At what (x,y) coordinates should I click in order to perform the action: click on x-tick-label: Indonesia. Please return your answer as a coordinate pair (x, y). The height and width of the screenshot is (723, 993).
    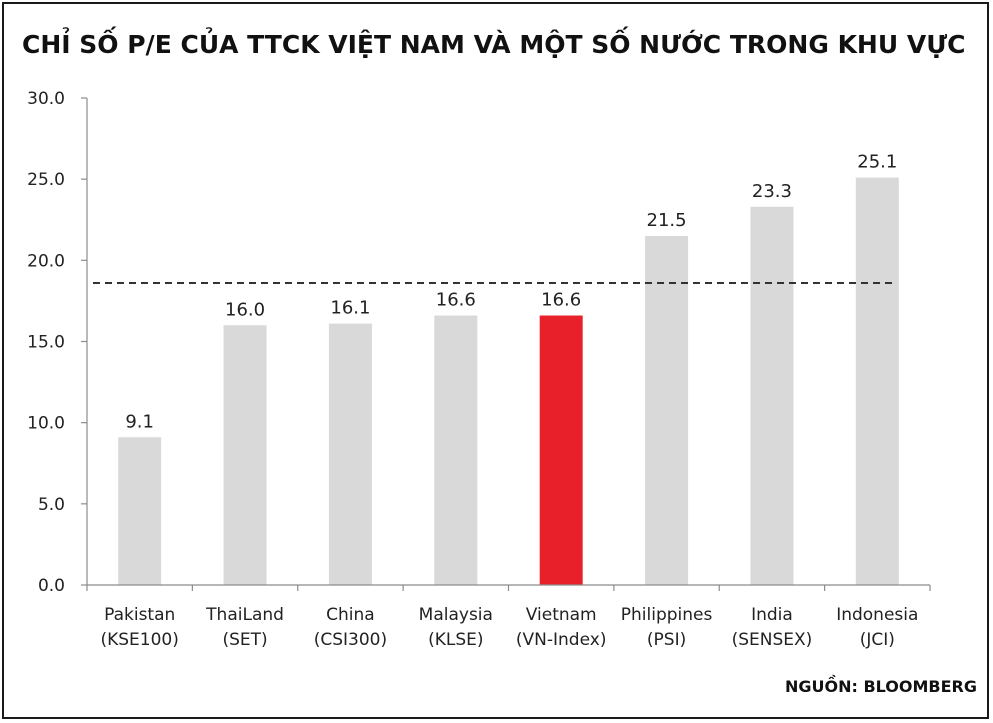
    Looking at the image, I should click on (877, 615).